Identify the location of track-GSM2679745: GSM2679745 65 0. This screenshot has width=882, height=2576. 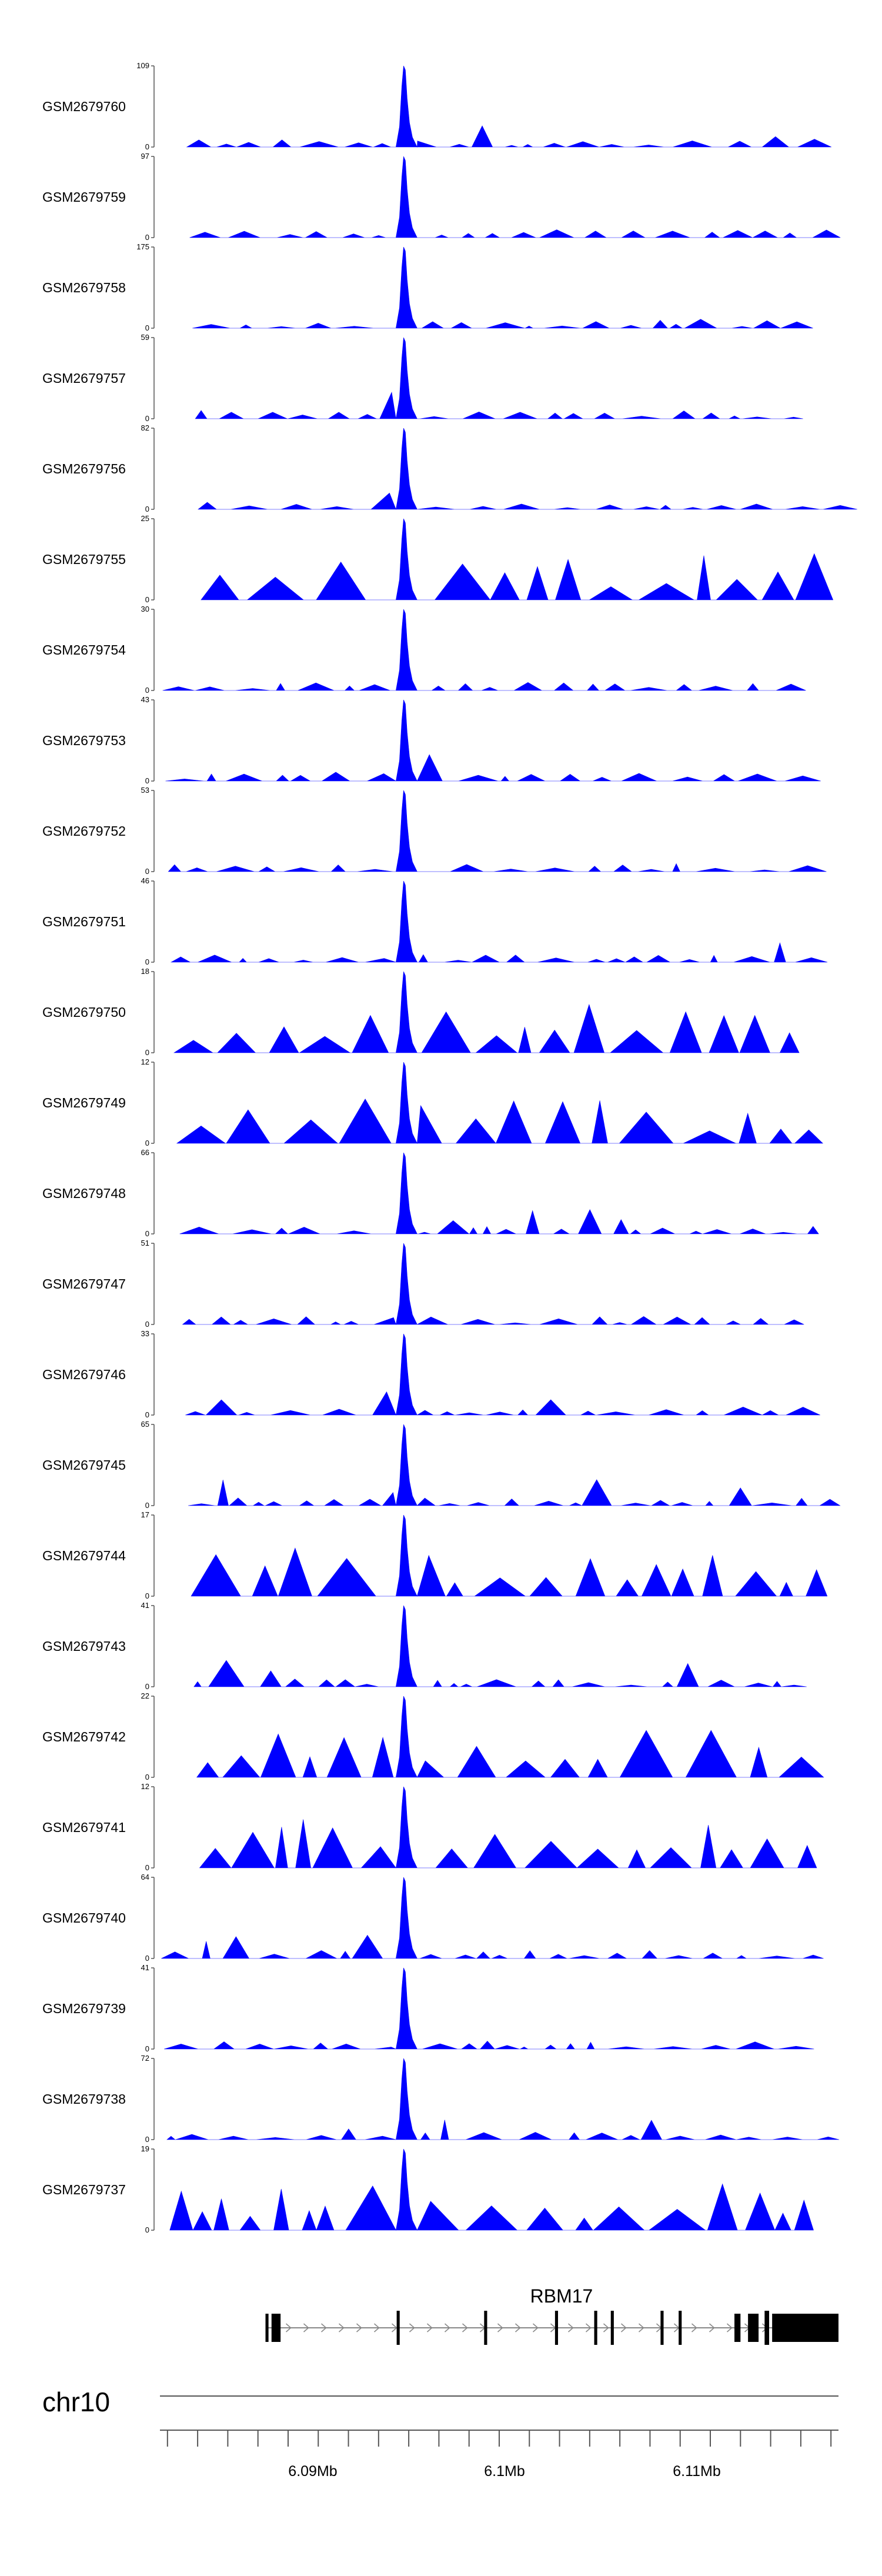
(441, 1465).